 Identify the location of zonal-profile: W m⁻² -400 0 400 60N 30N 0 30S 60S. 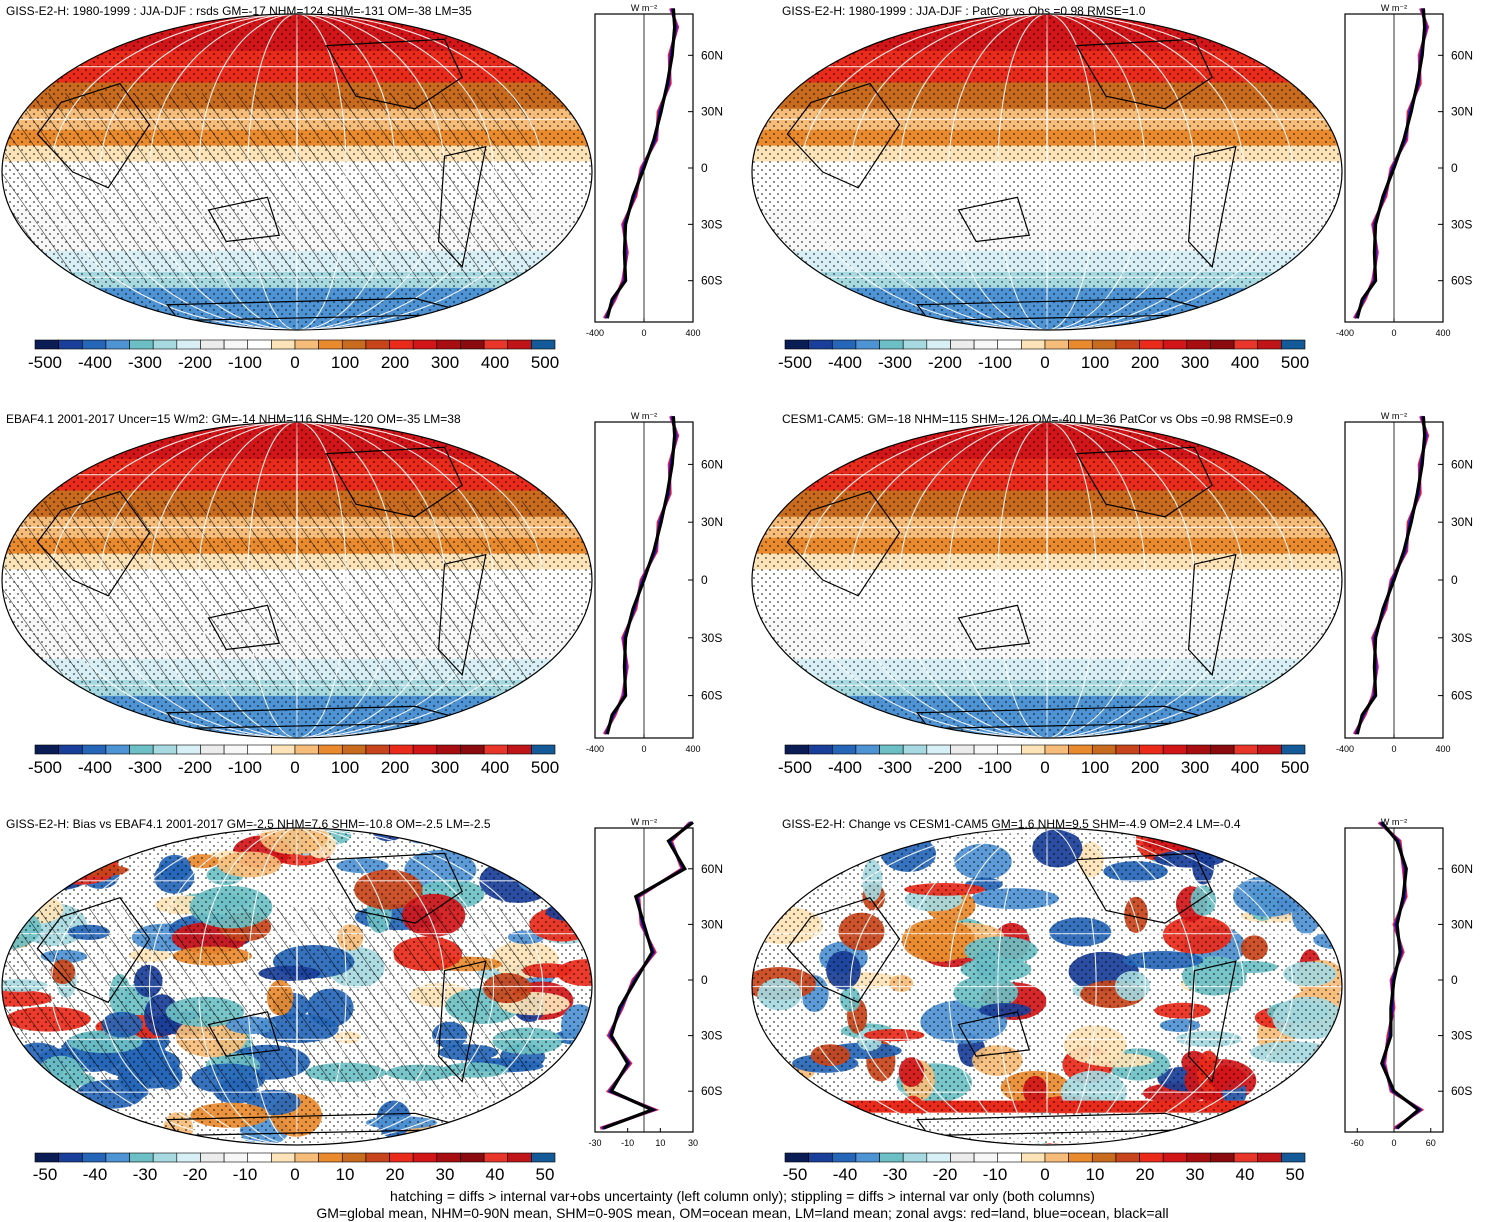
(654, 170).